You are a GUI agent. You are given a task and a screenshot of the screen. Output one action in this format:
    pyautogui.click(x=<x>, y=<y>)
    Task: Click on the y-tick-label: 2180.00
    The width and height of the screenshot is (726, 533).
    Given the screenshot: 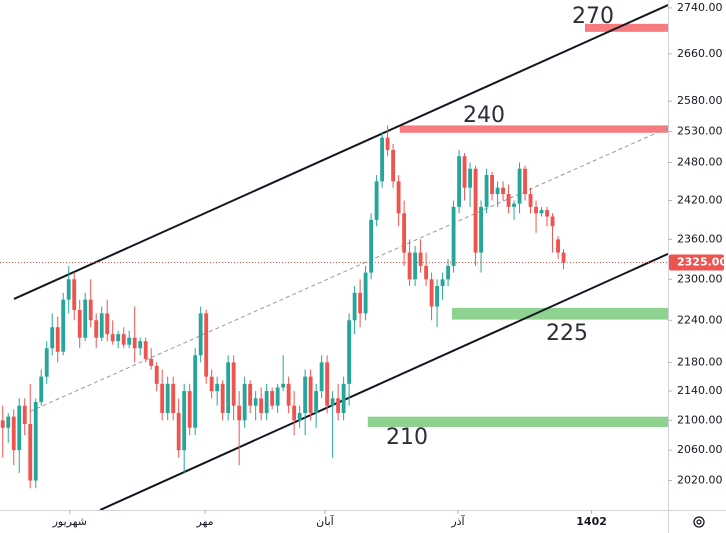 What is the action you would take?
    pyautogui.click(x=700, y=361)
    